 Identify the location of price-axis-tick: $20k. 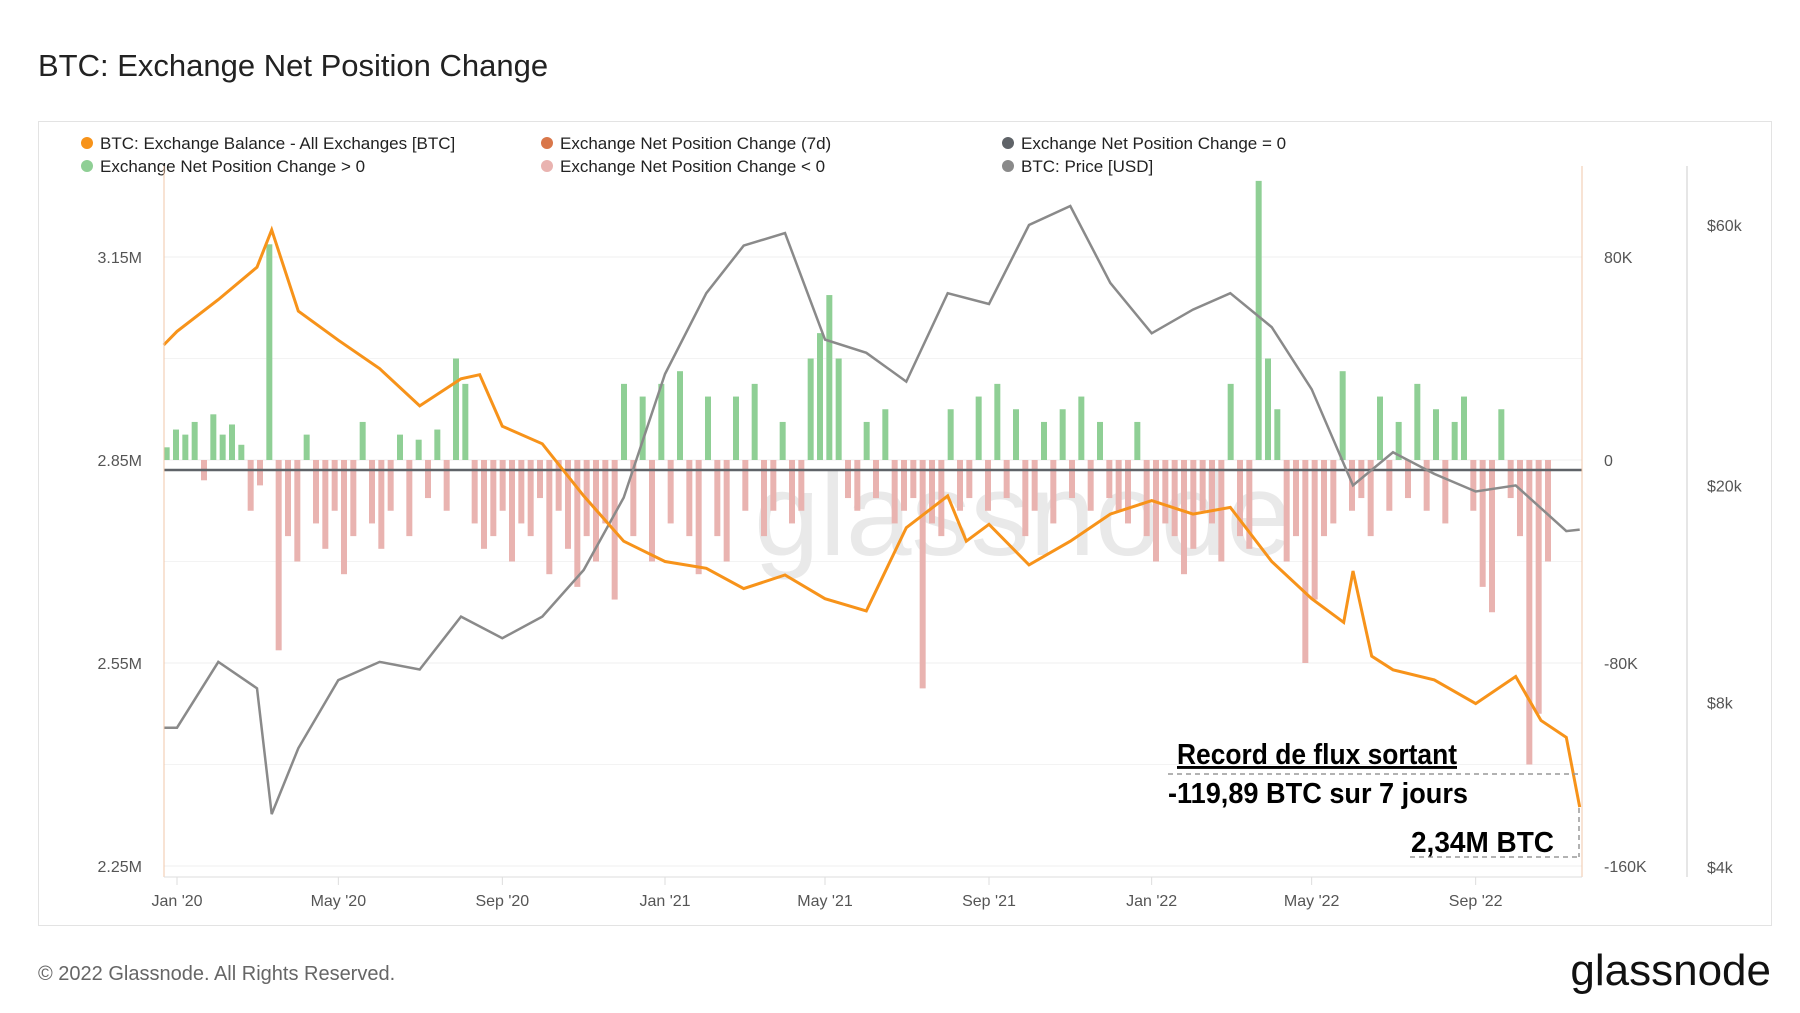
(1725, 486).